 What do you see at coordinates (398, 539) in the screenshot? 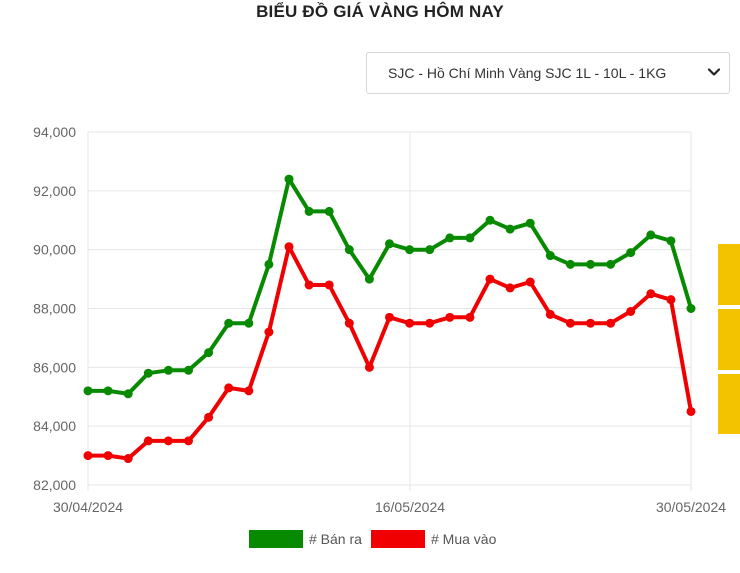
I see `legend-swatch-buy` at bounding box center [398, 539].